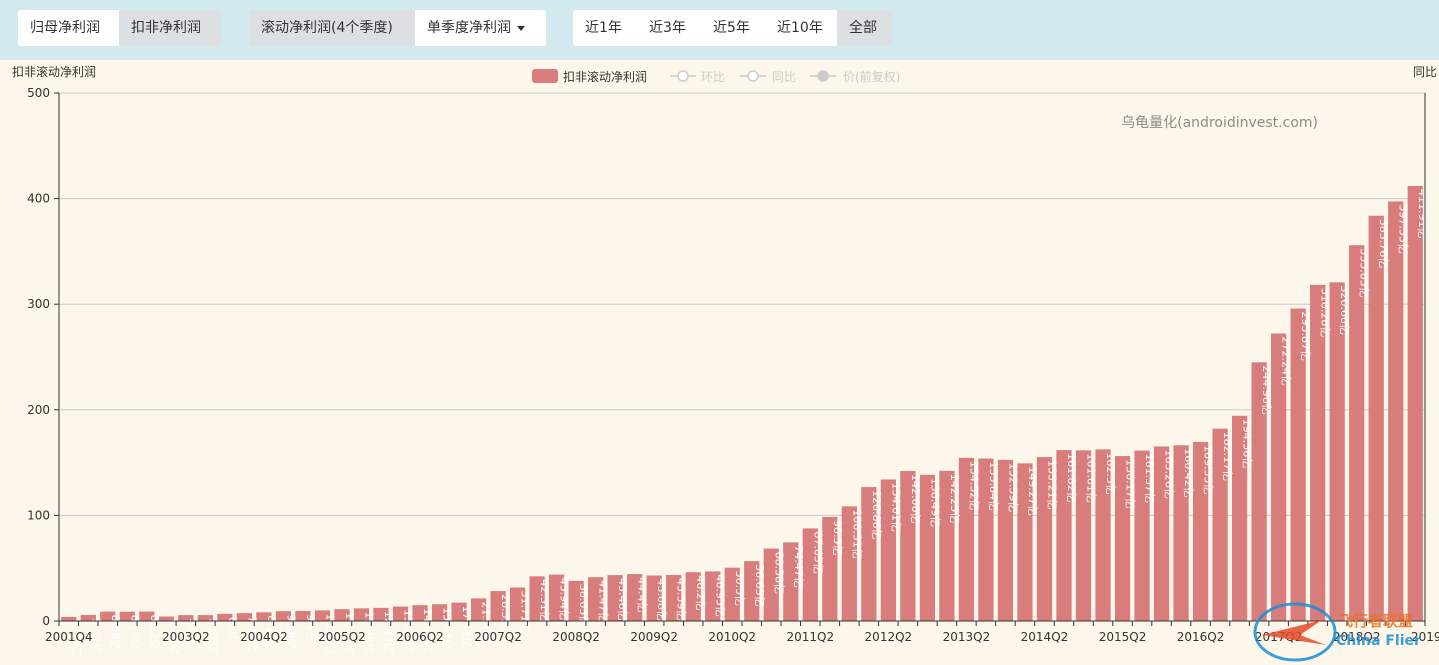  What do you see at coordinates (38, 199) in the screenshot?
I see `y-tick-label: 400` at bounding box center [38, 199].